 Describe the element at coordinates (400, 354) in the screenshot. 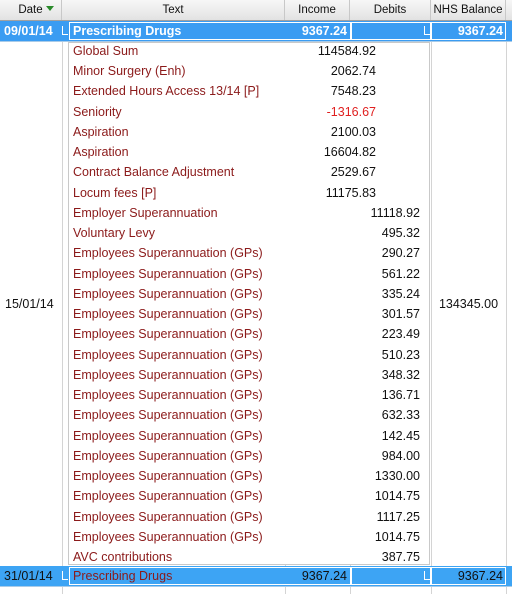

I see `item-debit: 510.23` at that location.